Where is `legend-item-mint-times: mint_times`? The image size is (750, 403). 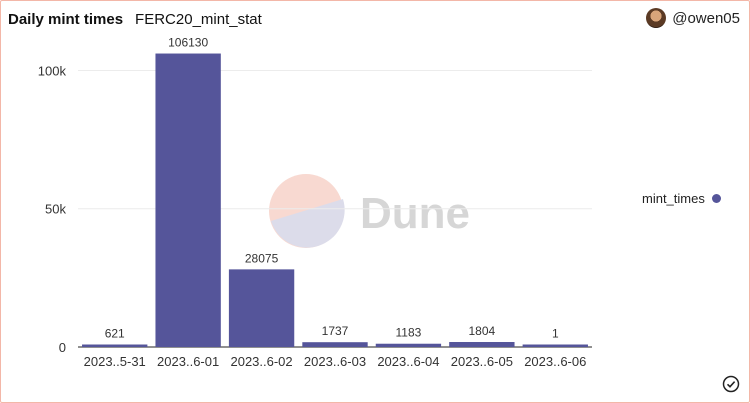
legend-item-mint-times: mint_times is located at coordinates (681, 198).